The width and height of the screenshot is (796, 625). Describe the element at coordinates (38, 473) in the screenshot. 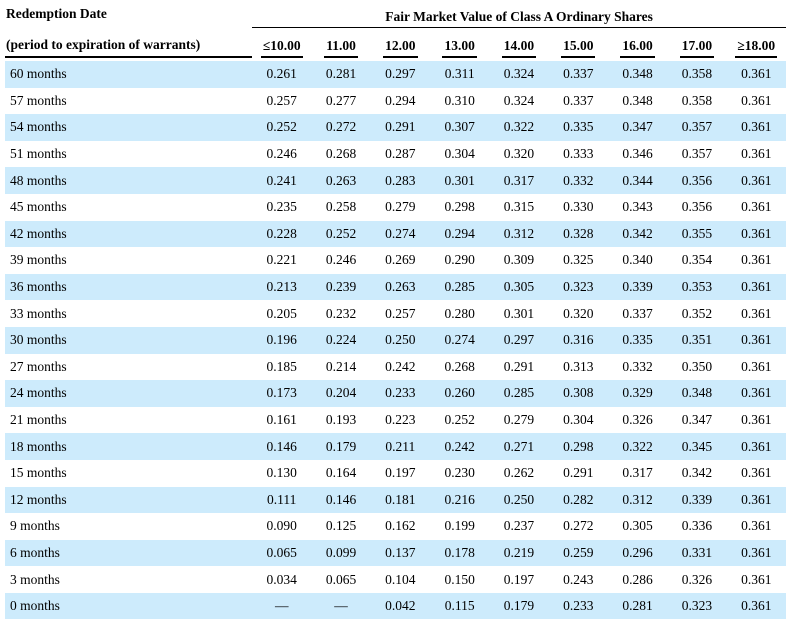

I see `row-label: 15 months` at that location.